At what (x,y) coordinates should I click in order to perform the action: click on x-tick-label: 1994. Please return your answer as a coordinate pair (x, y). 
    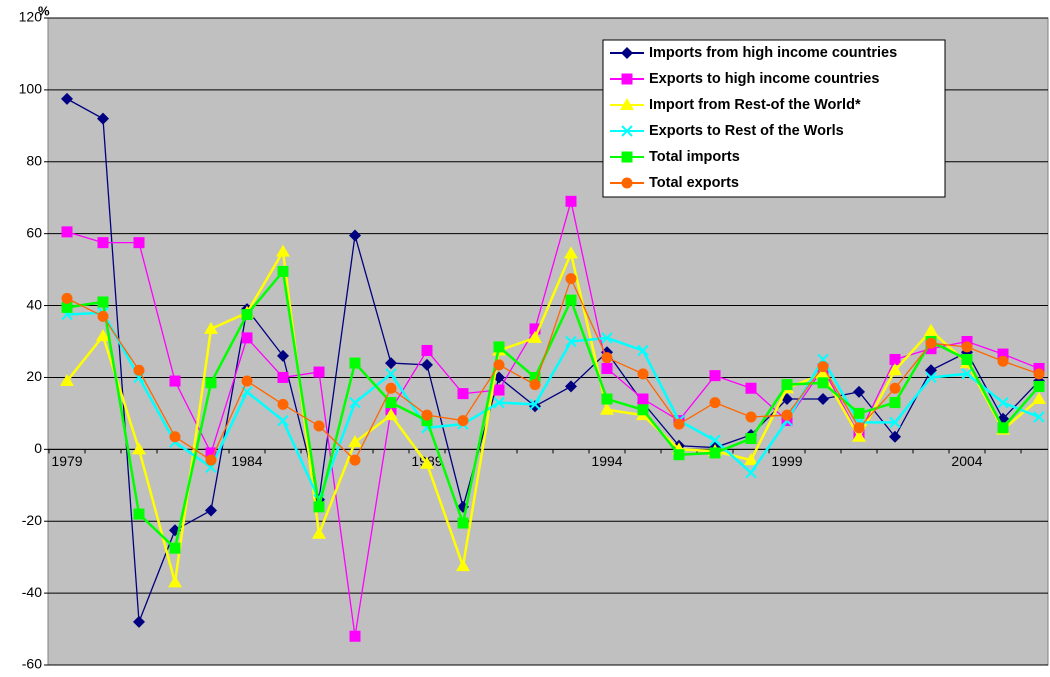
    Looking at the image, I should click on (606, 461).